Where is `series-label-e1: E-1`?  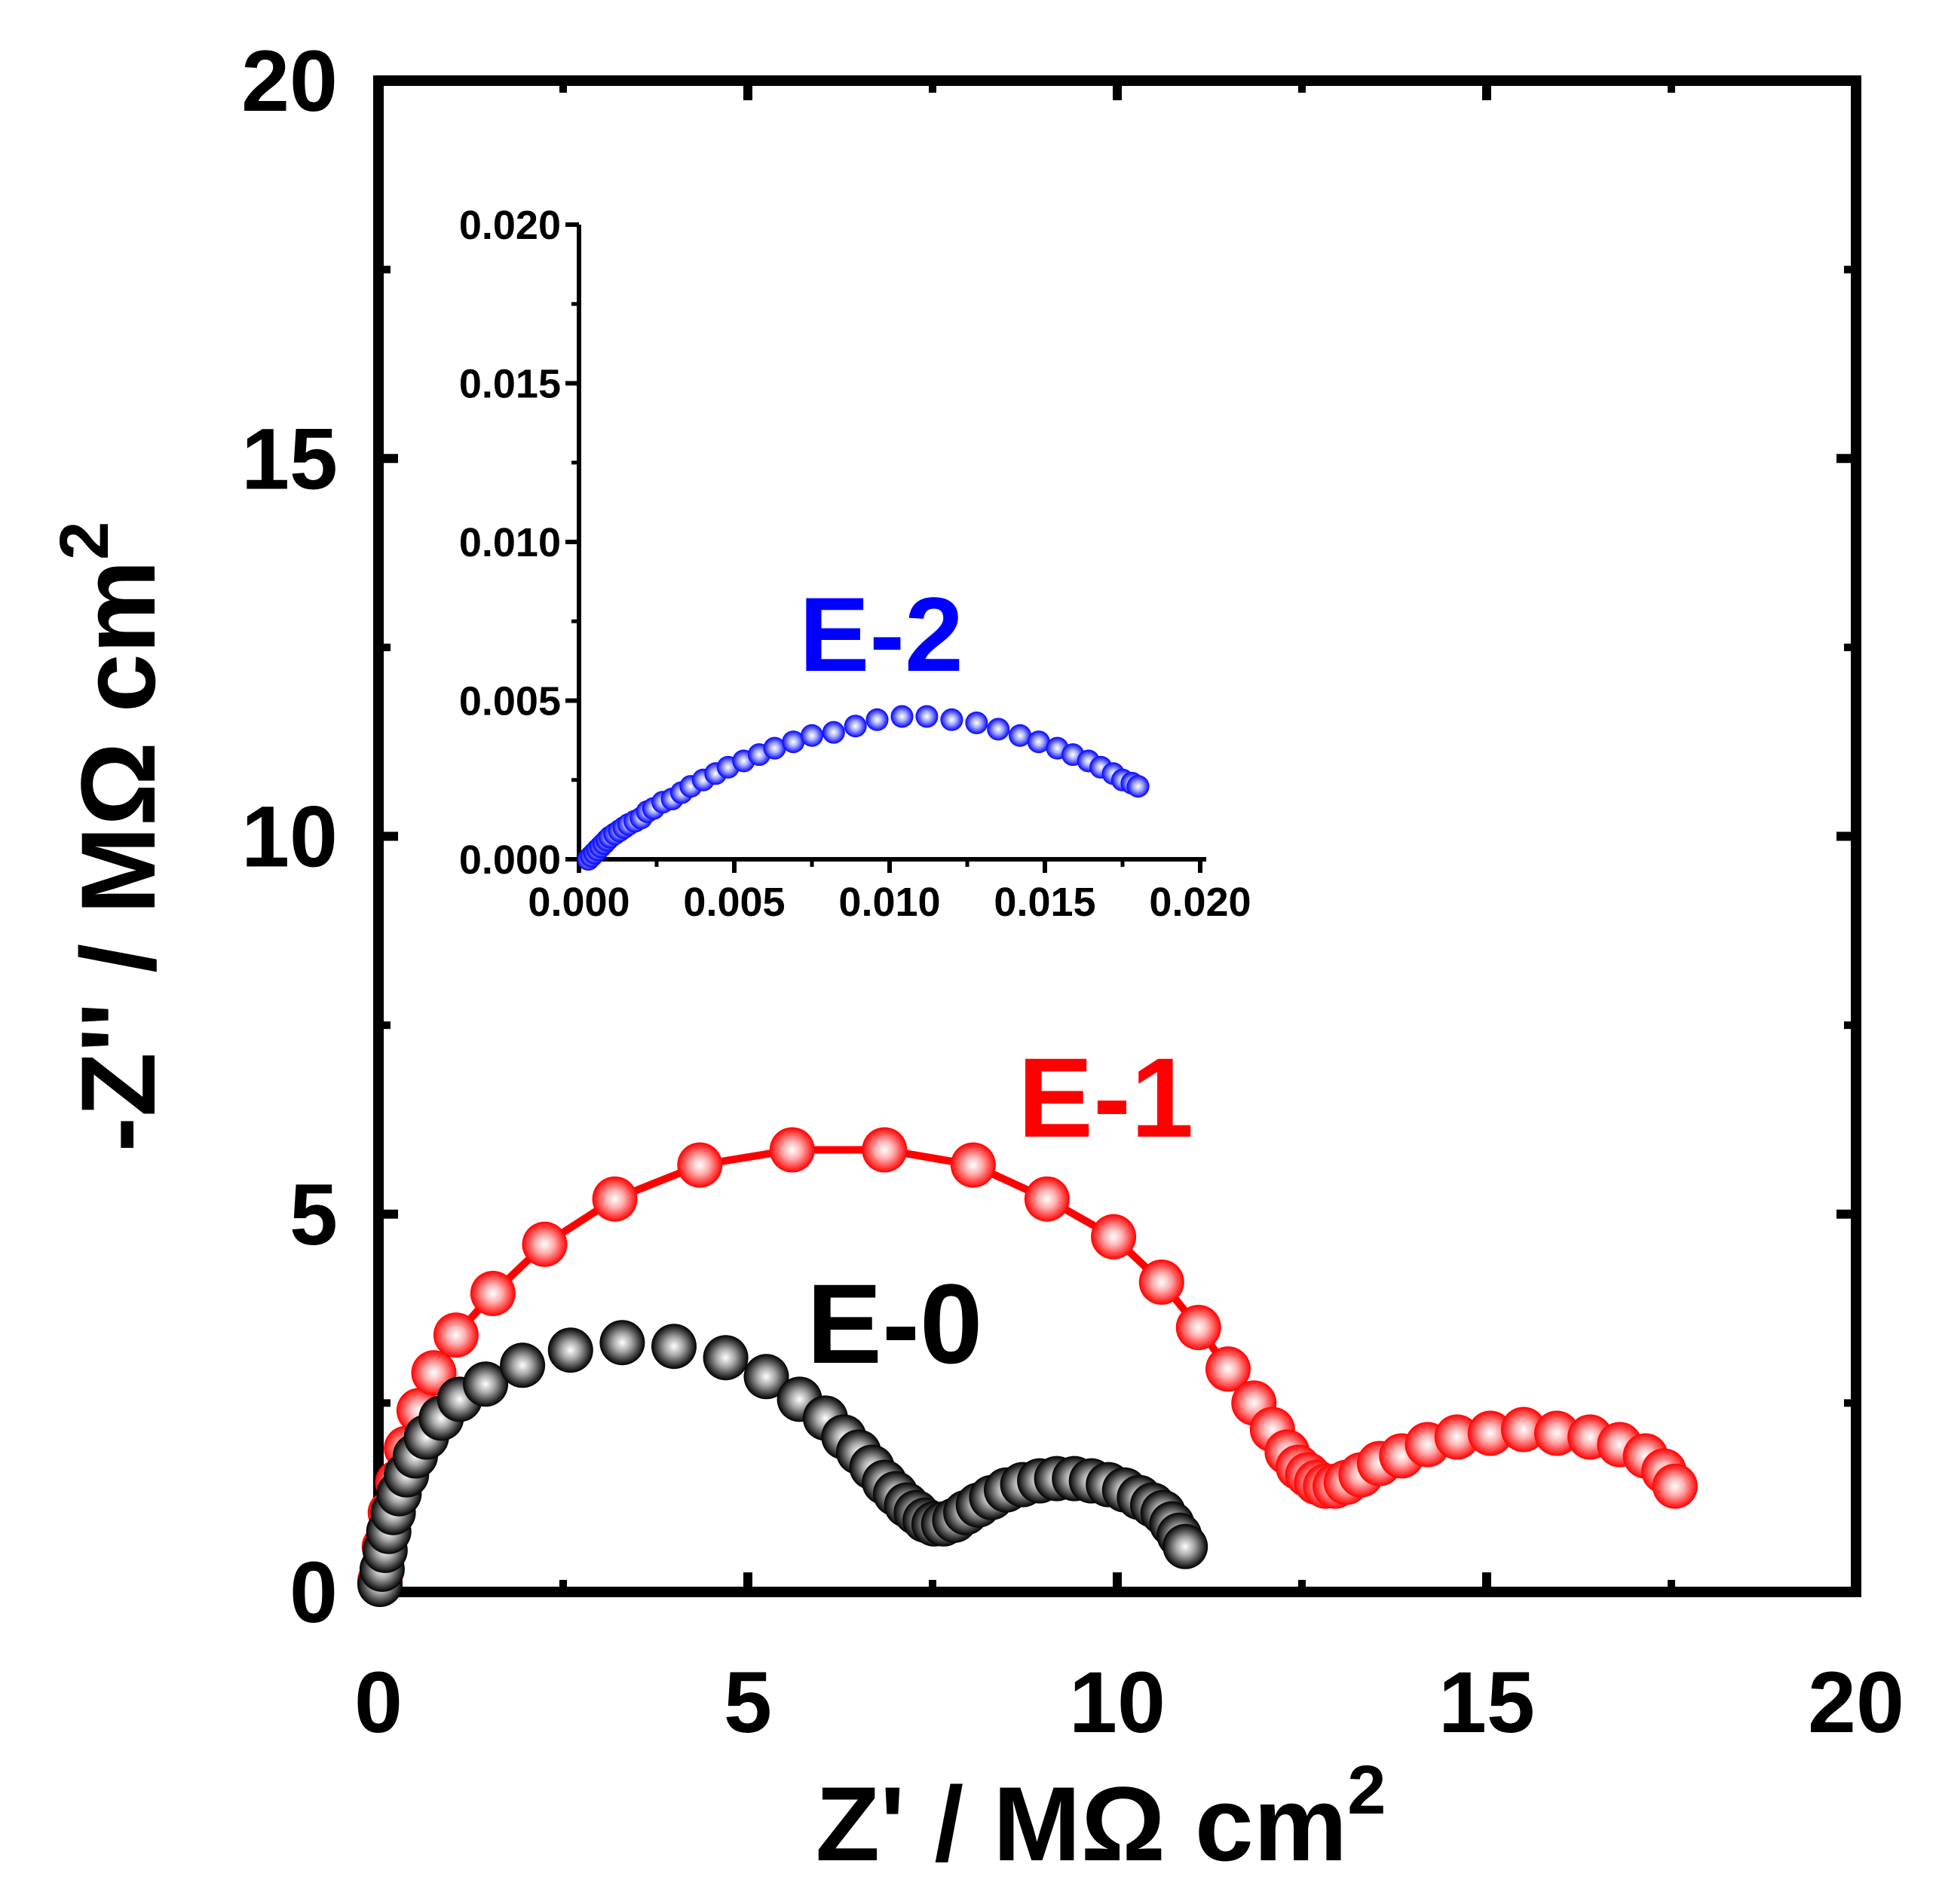
series-label-e1: E-1 is located at coordinates (1105, 1097).